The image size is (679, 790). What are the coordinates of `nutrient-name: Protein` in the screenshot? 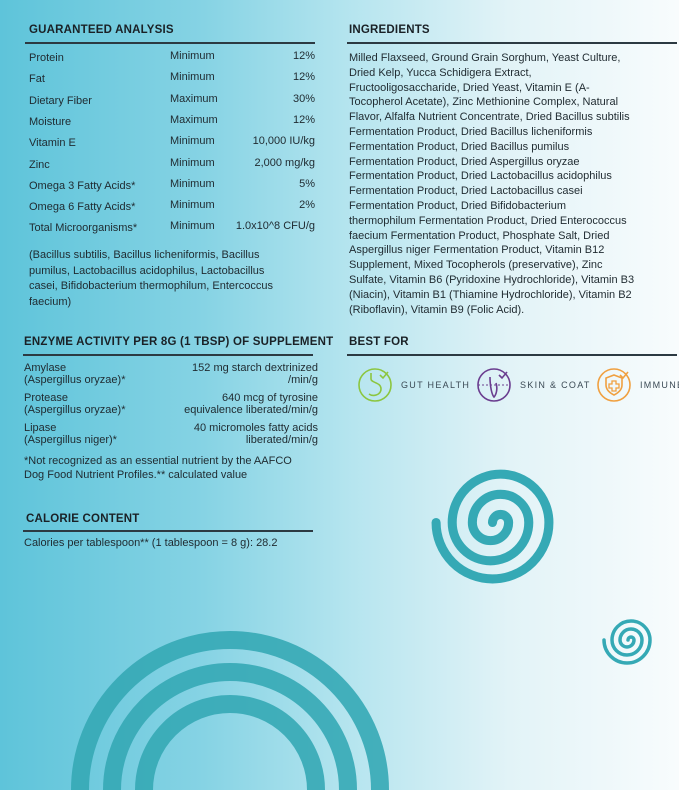 It's located at (46, 58).